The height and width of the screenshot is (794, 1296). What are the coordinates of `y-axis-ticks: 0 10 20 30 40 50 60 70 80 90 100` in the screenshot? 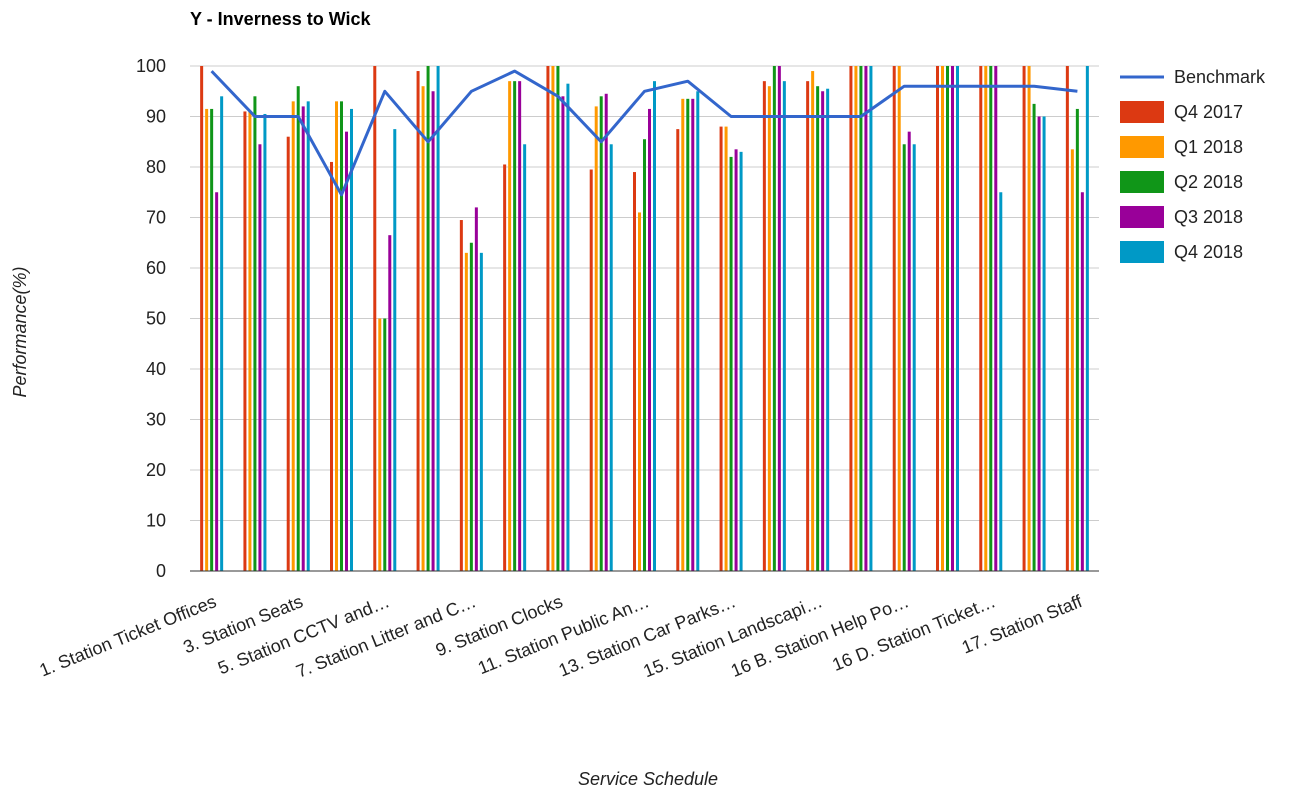 It's located at (151, 318).